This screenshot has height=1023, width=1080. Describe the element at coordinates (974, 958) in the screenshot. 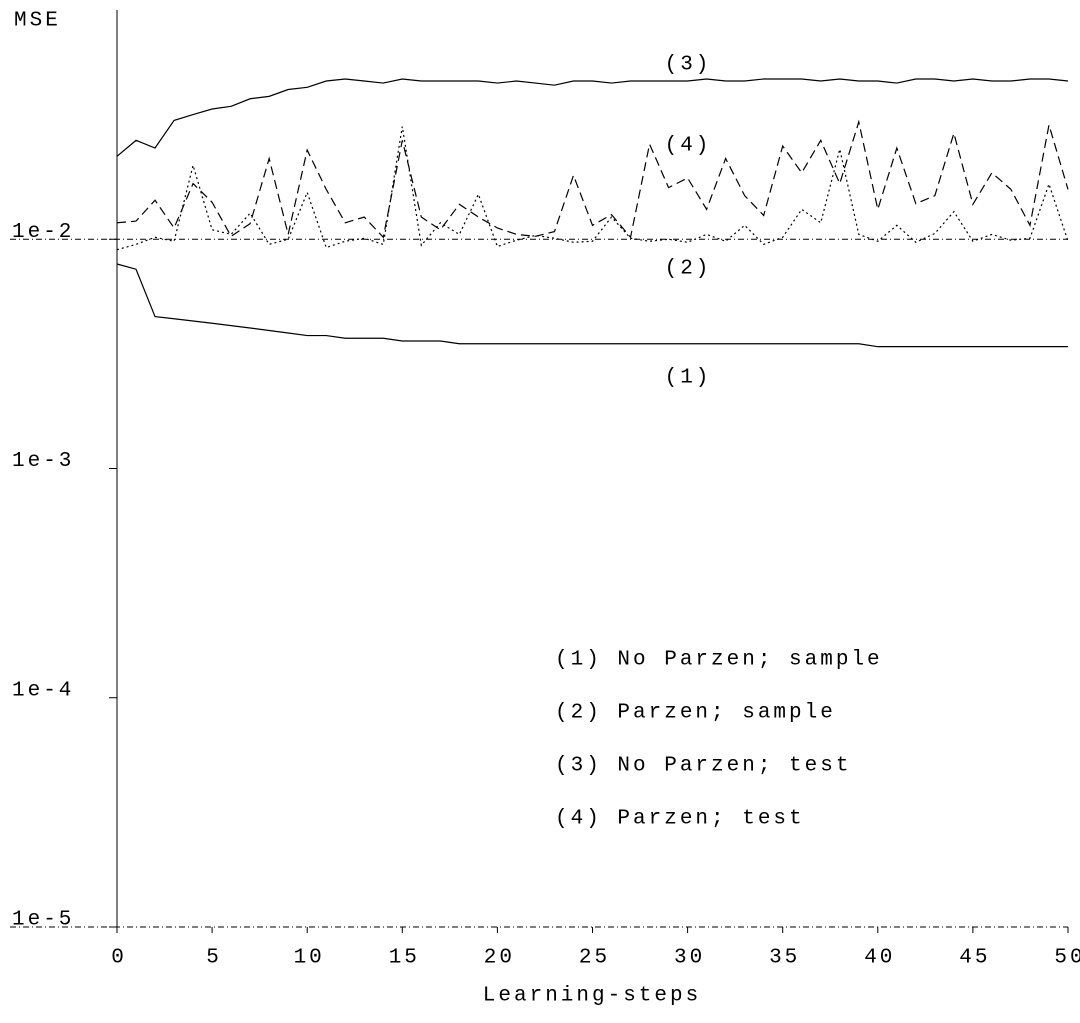

I see `x-tick-label: 45` at that location.